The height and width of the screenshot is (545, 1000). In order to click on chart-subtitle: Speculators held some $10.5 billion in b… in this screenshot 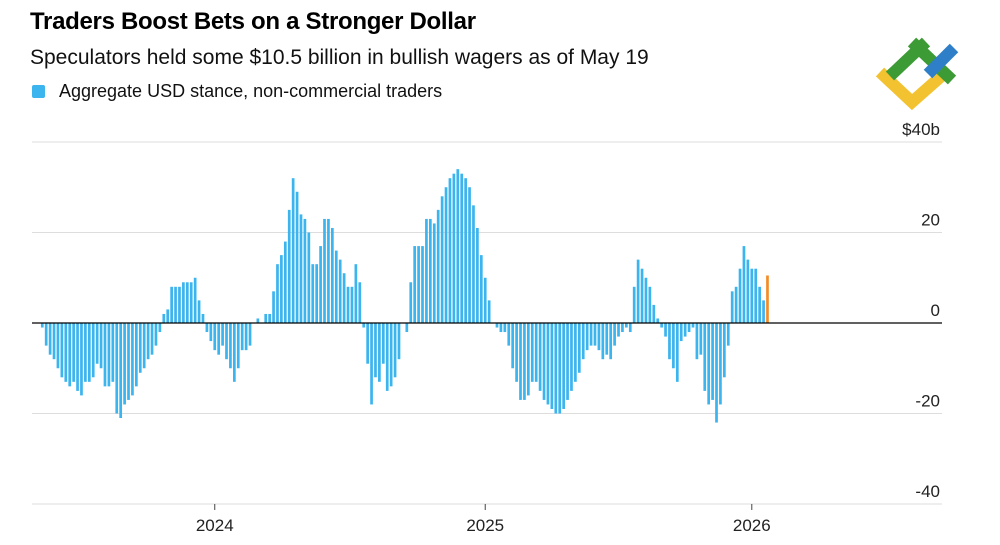, I will do `click(339, 57)`.